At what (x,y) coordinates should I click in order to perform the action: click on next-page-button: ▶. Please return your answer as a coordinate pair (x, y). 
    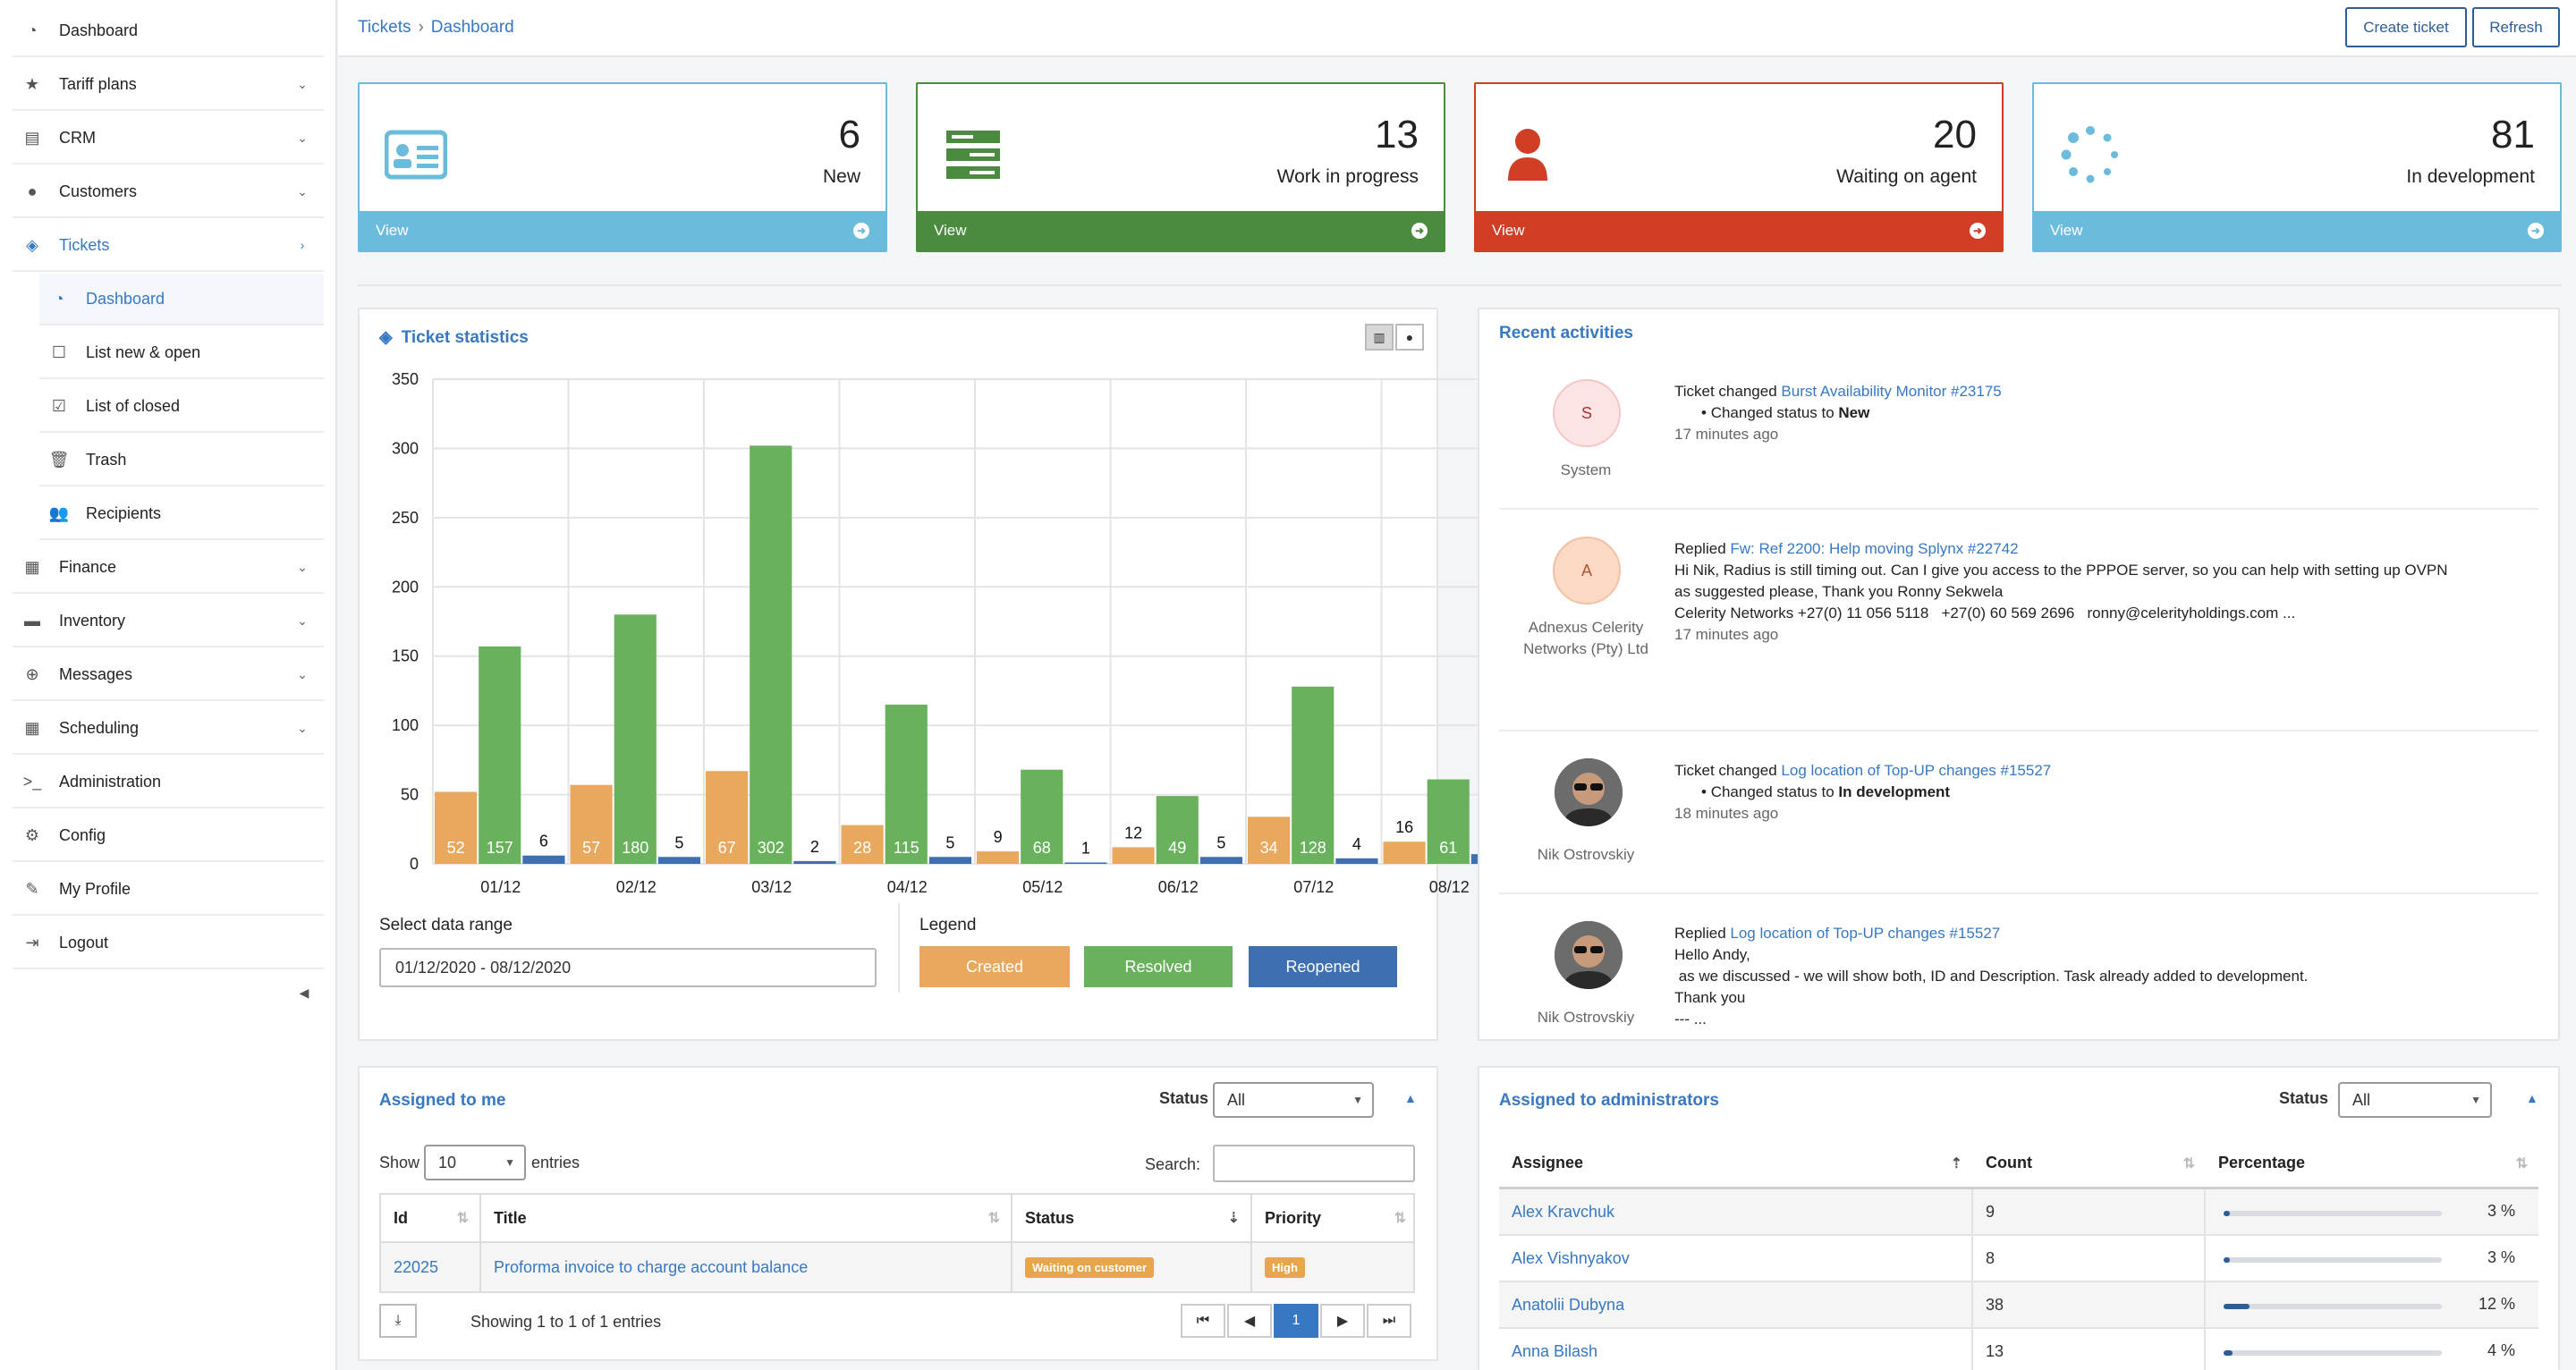
    Looking at the image, I should click on (1342, 1321).